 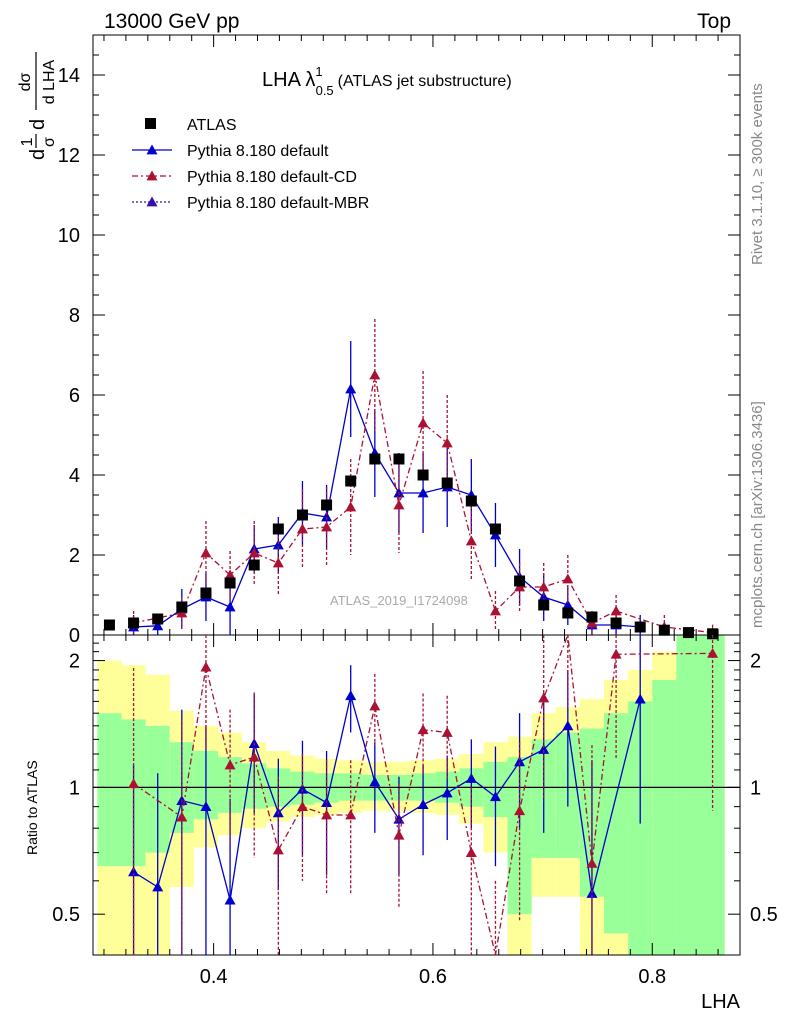 What do you see at coordinates (38, 124) in the screenshot?
I see `ylabel-d2: d` at bounding box center [38, 124].